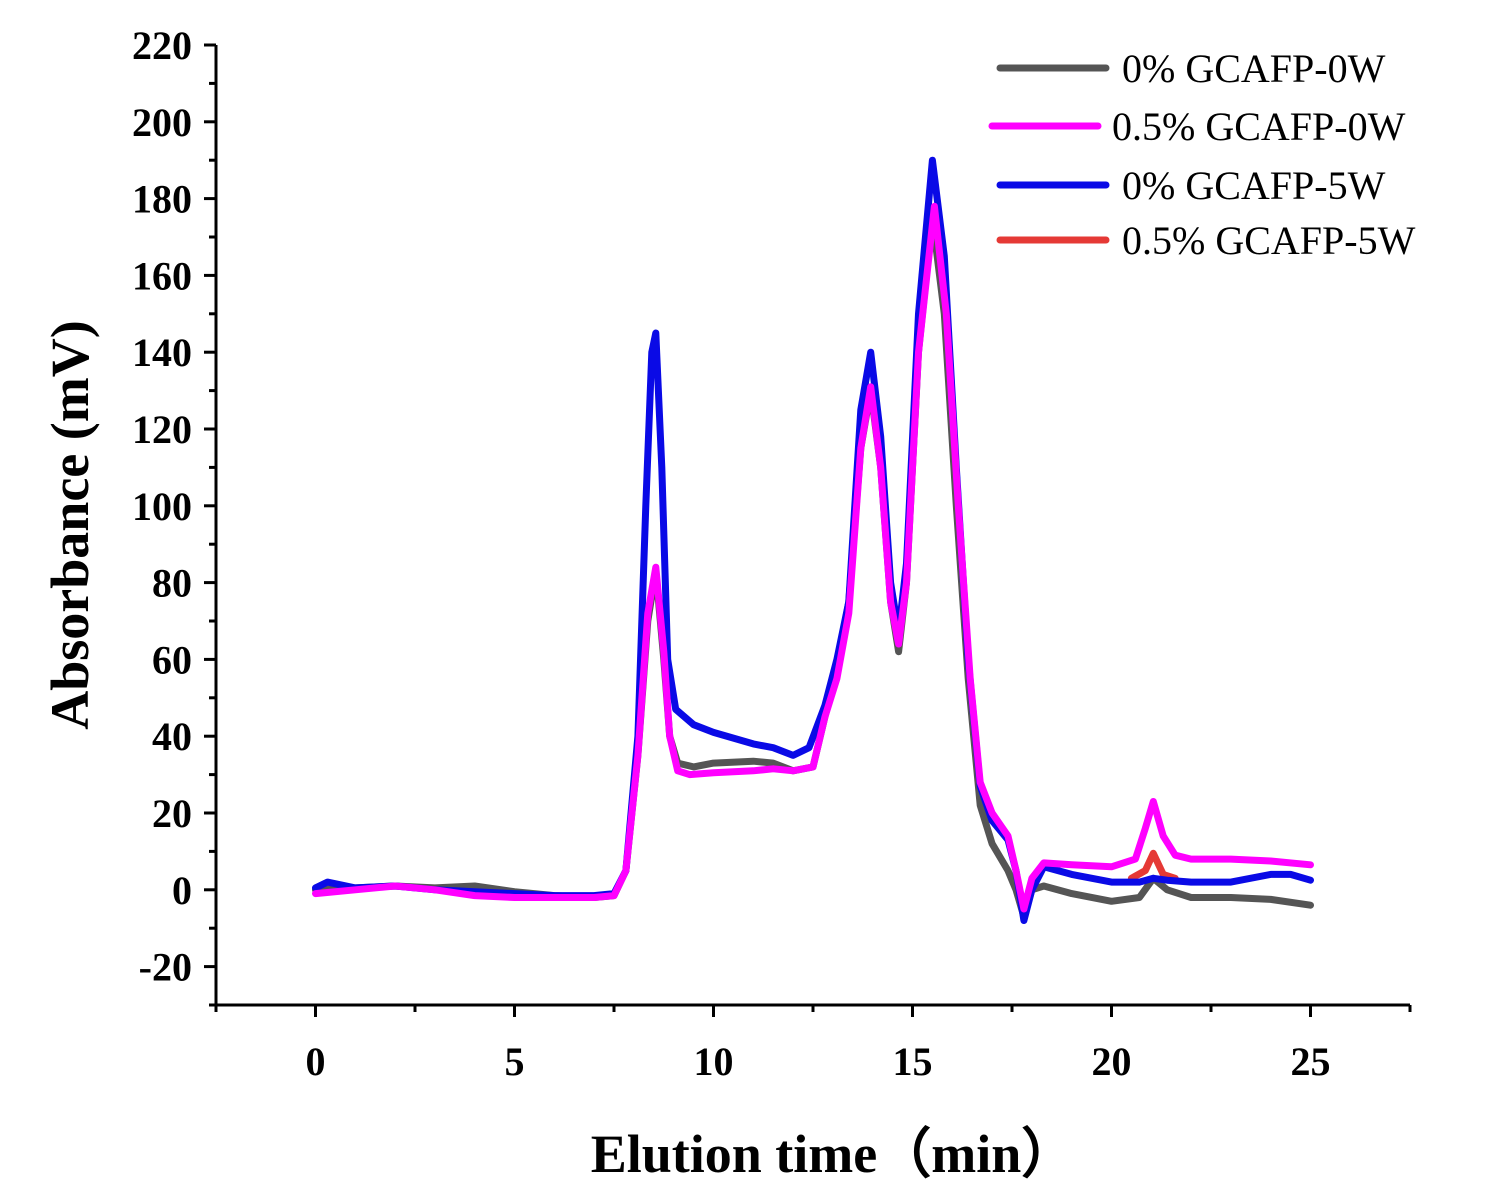  I want to click on y-tick-label: 100, so click(162, 506).